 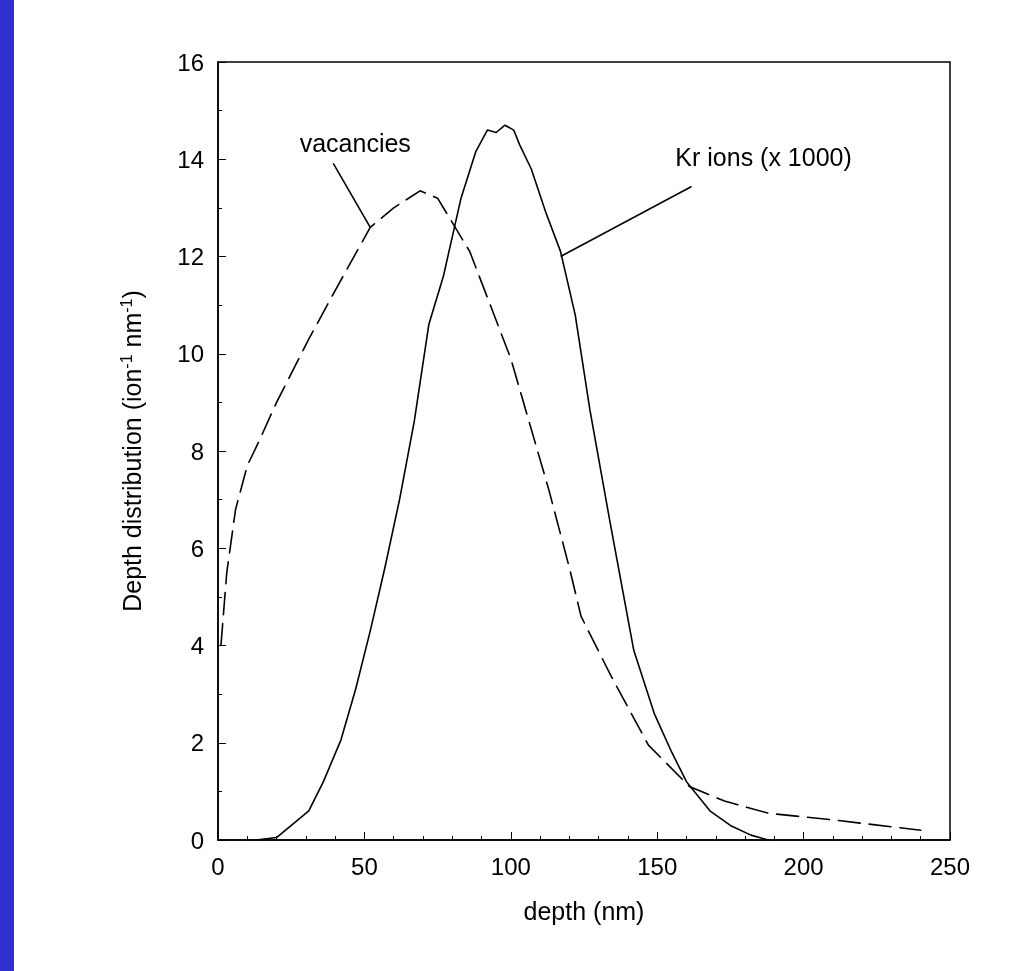 What do you see at coordinates (190, 354) in the screenshot?
I see `y-tick-label: 10` at bounding box center [190, 354].